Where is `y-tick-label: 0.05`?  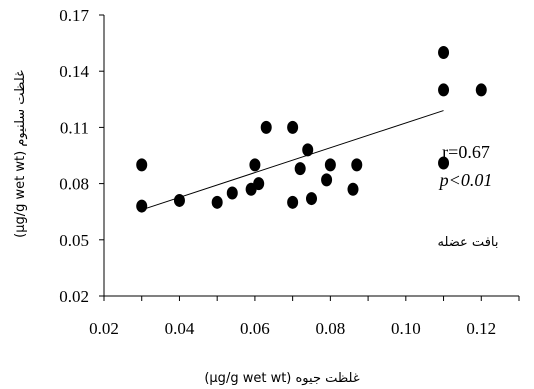 y-tick-label: 0.05 is located at coordinates (74, 240).